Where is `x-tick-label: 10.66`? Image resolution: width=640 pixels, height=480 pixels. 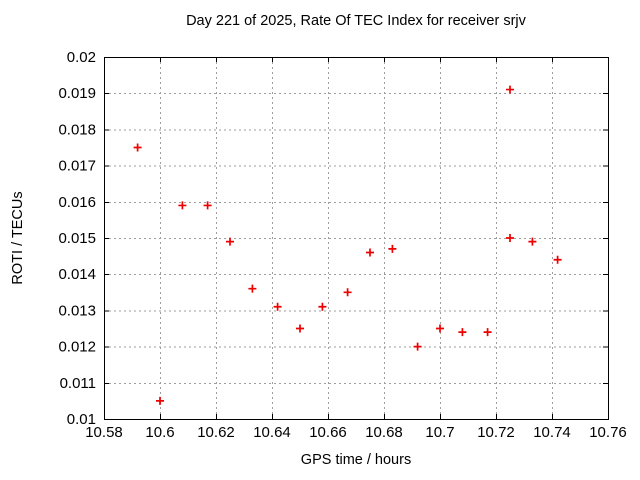
x-tick-label: 10.66 is located at coordinates (328, 432).